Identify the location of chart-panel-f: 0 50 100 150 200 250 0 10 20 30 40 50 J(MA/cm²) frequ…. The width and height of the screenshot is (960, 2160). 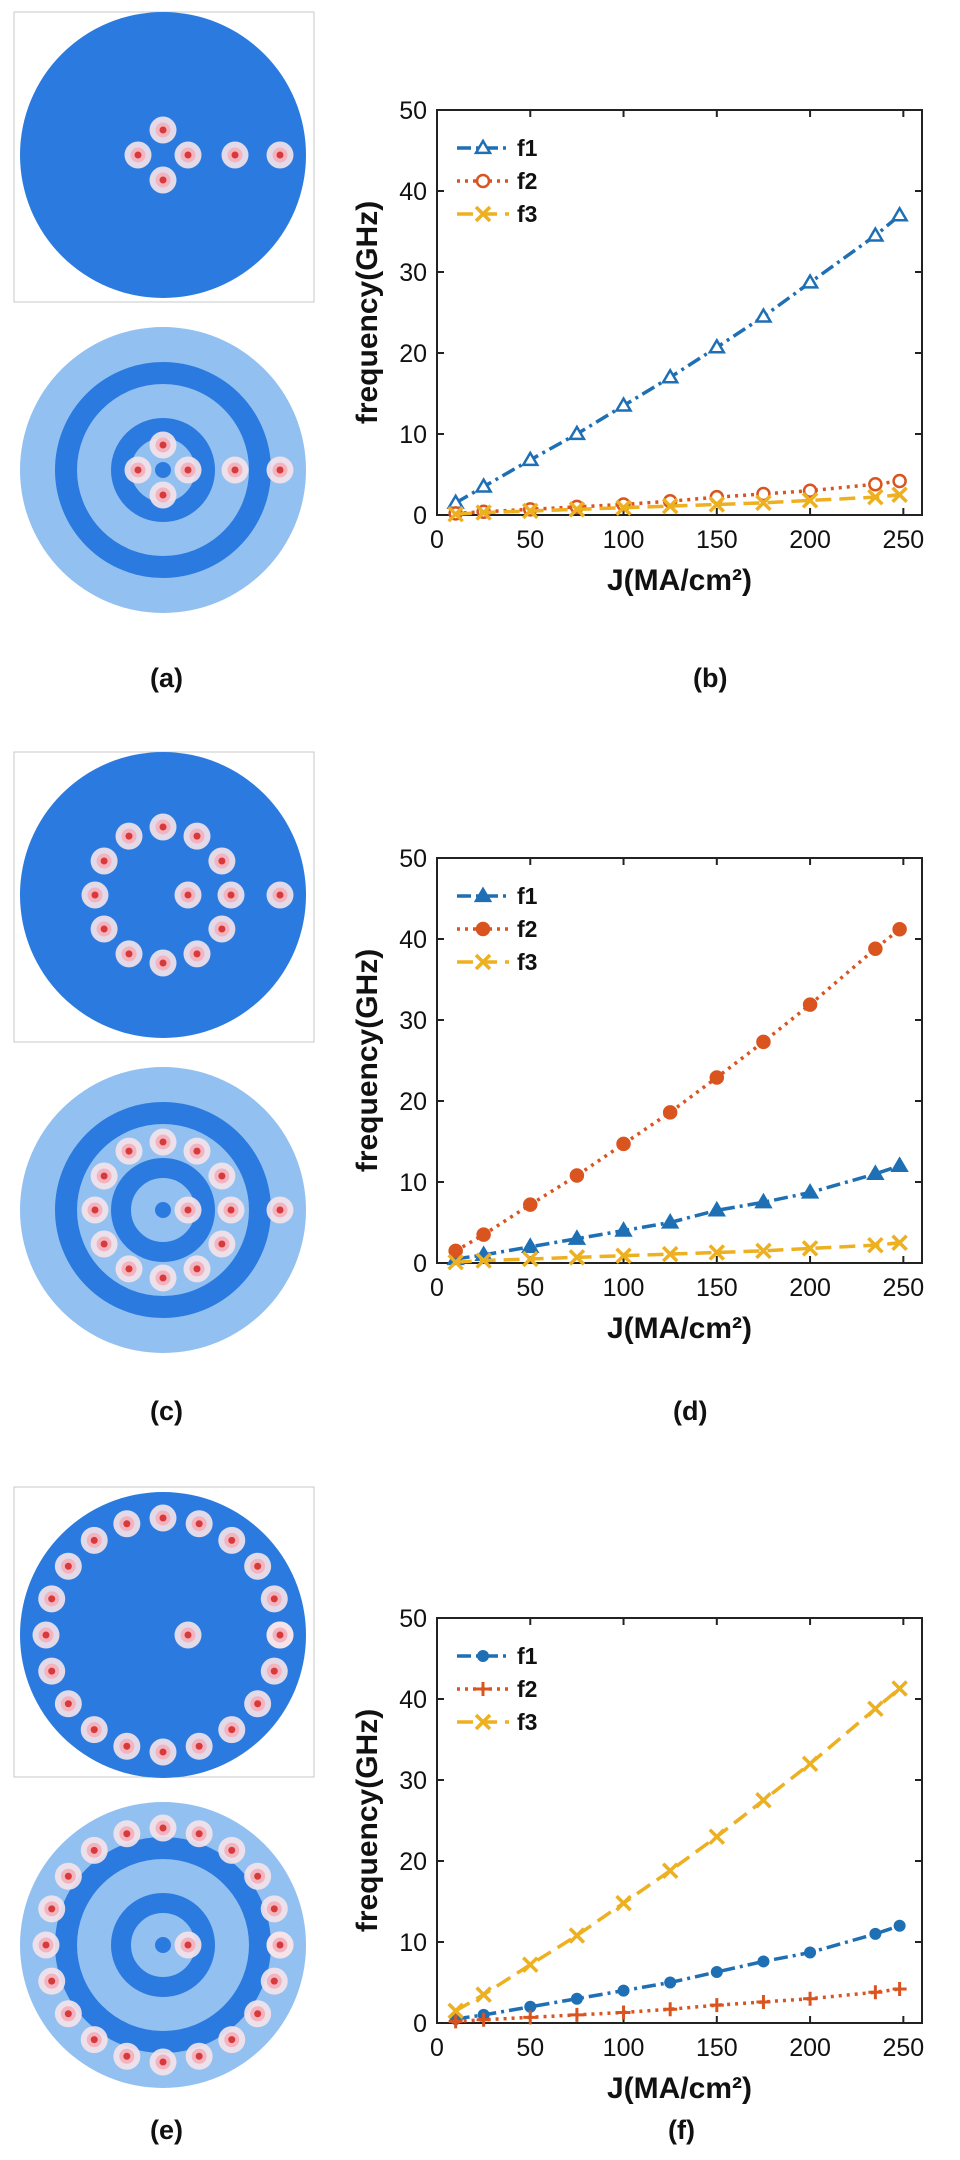
(637, 1855).